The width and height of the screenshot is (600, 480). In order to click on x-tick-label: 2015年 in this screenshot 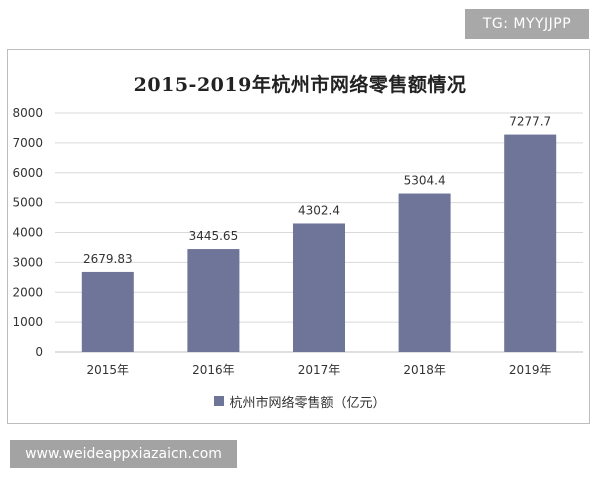, I will do `click(108, 370)`.